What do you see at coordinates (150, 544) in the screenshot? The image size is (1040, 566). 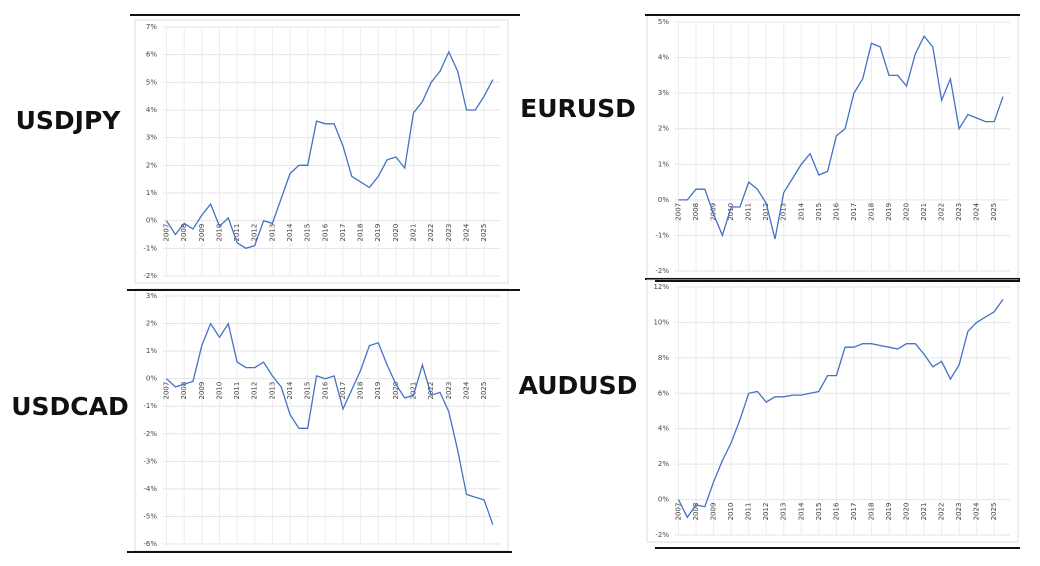 I see `y-tick-label: -6%` at bounding box center [150, 544].